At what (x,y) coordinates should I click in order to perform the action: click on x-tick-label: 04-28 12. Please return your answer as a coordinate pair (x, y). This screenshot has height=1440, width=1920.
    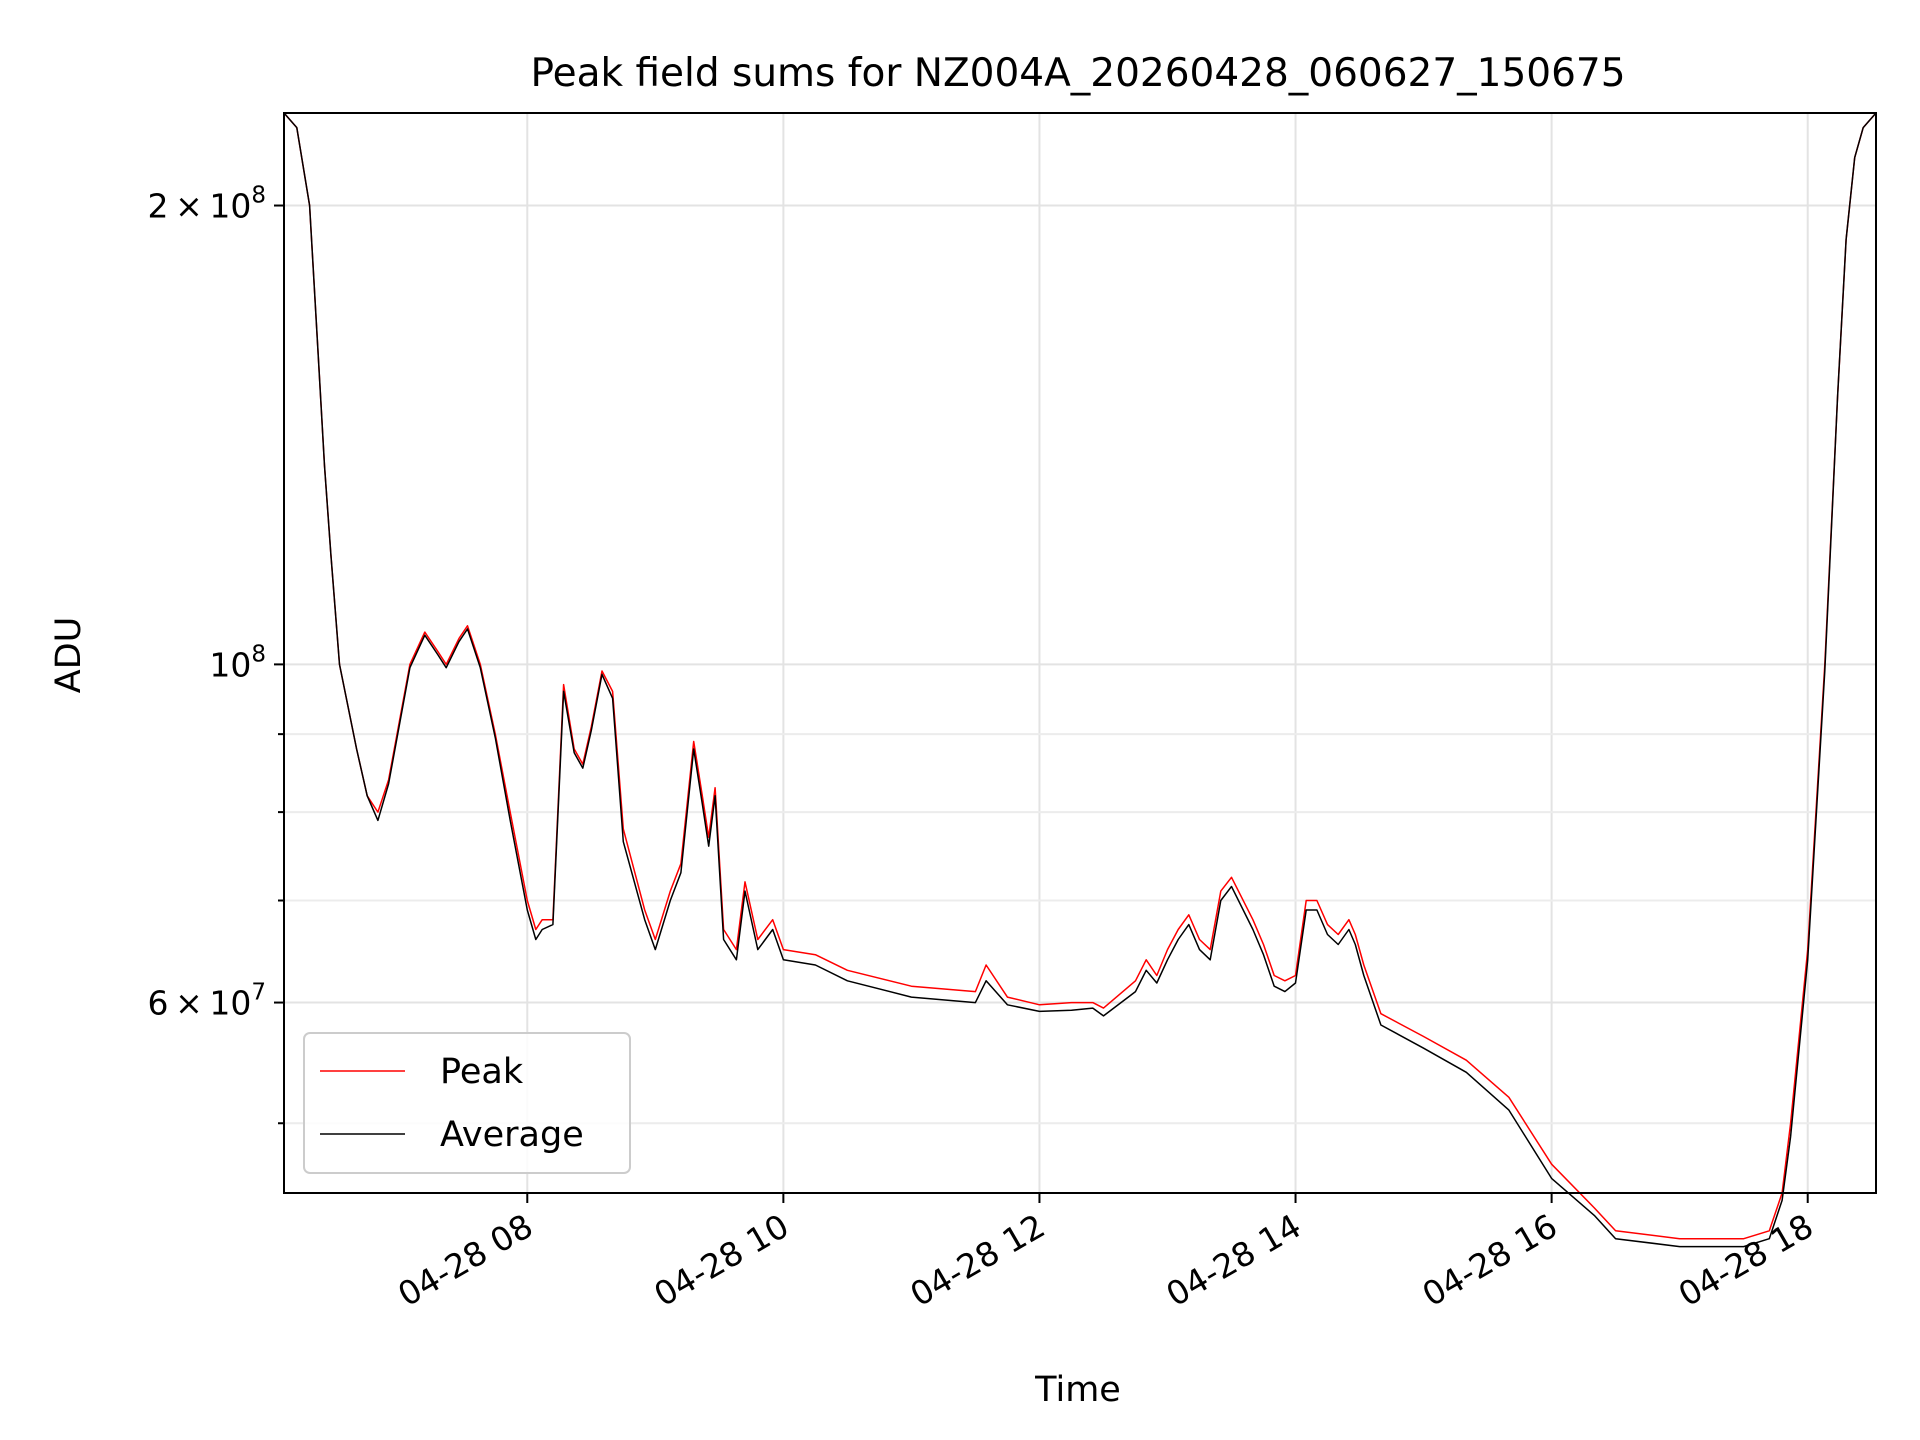
    Looking at the image, I should click on (977, 1260).